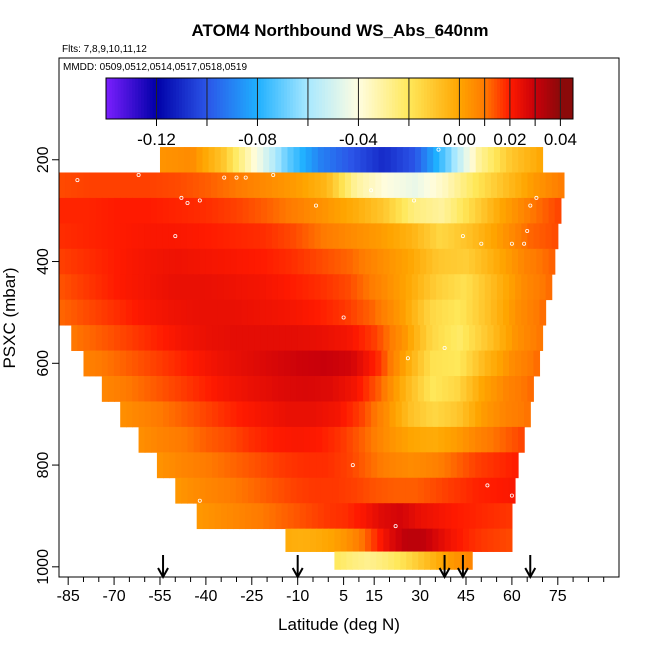 The height and width of the screenshot is (650, 650). Describe the element at coordinates (343, 596) in the screenshot. I see `x-tick-label: 5` at that location.